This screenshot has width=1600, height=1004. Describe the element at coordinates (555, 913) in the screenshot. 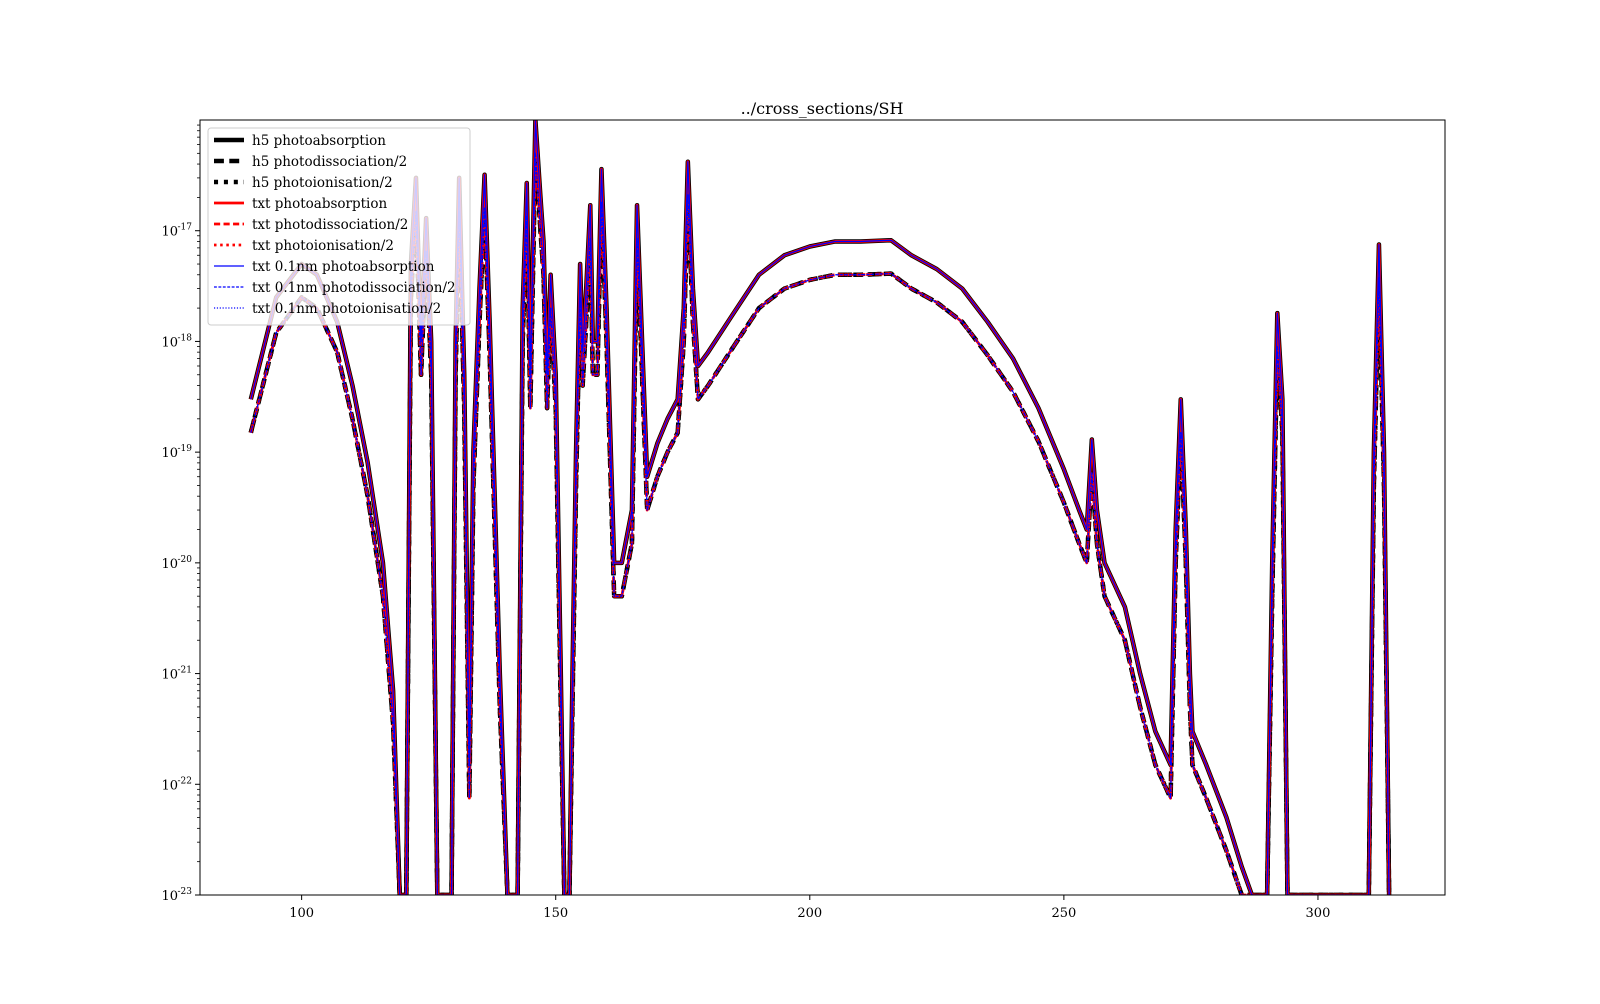

I see `x-tick-label: 150` at that location.